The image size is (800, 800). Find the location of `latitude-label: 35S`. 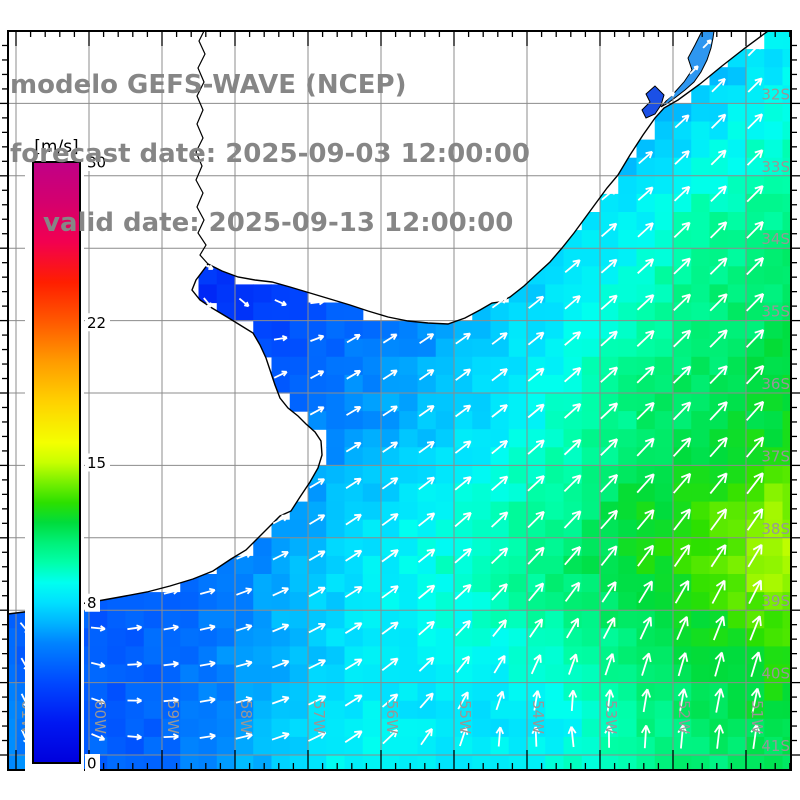

latitude-label: 35S is located at coordinates (775, 312).